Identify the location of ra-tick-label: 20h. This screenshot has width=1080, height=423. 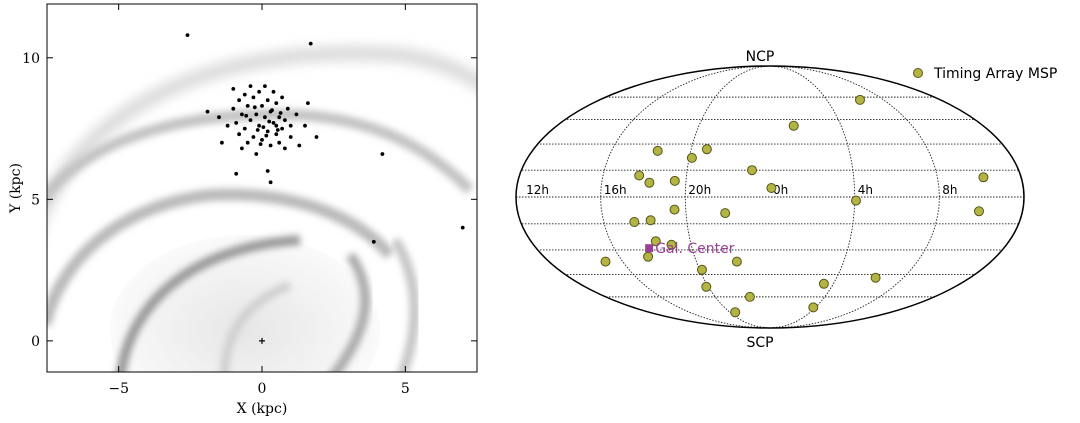
(699, 190).